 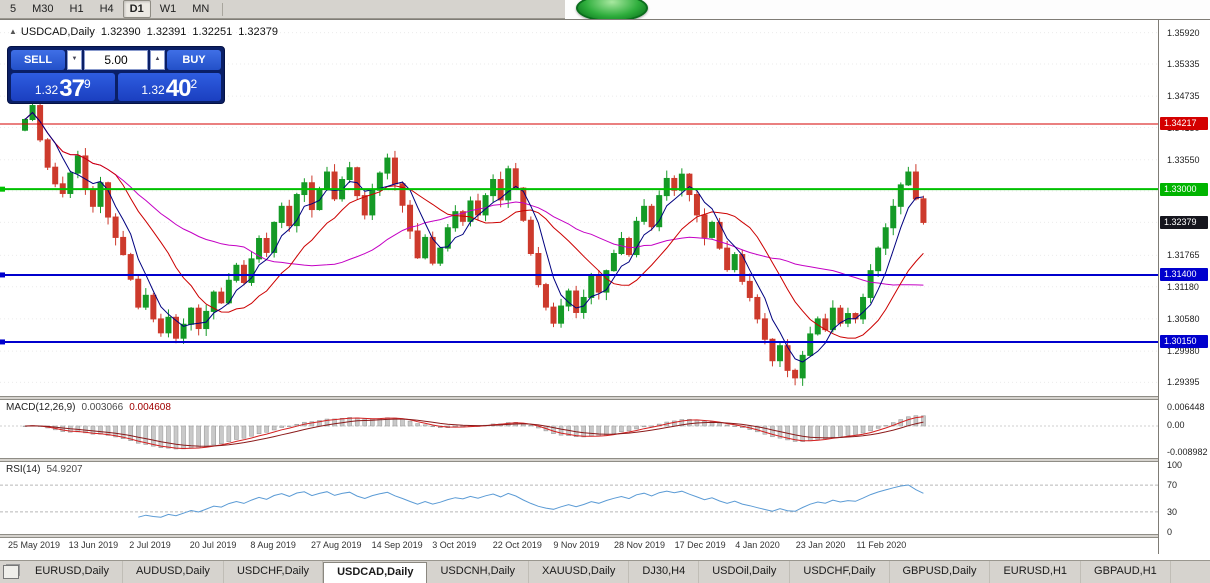 I want to click on bid-price-box: 1.32 37 9, so click(x=63, y=87).